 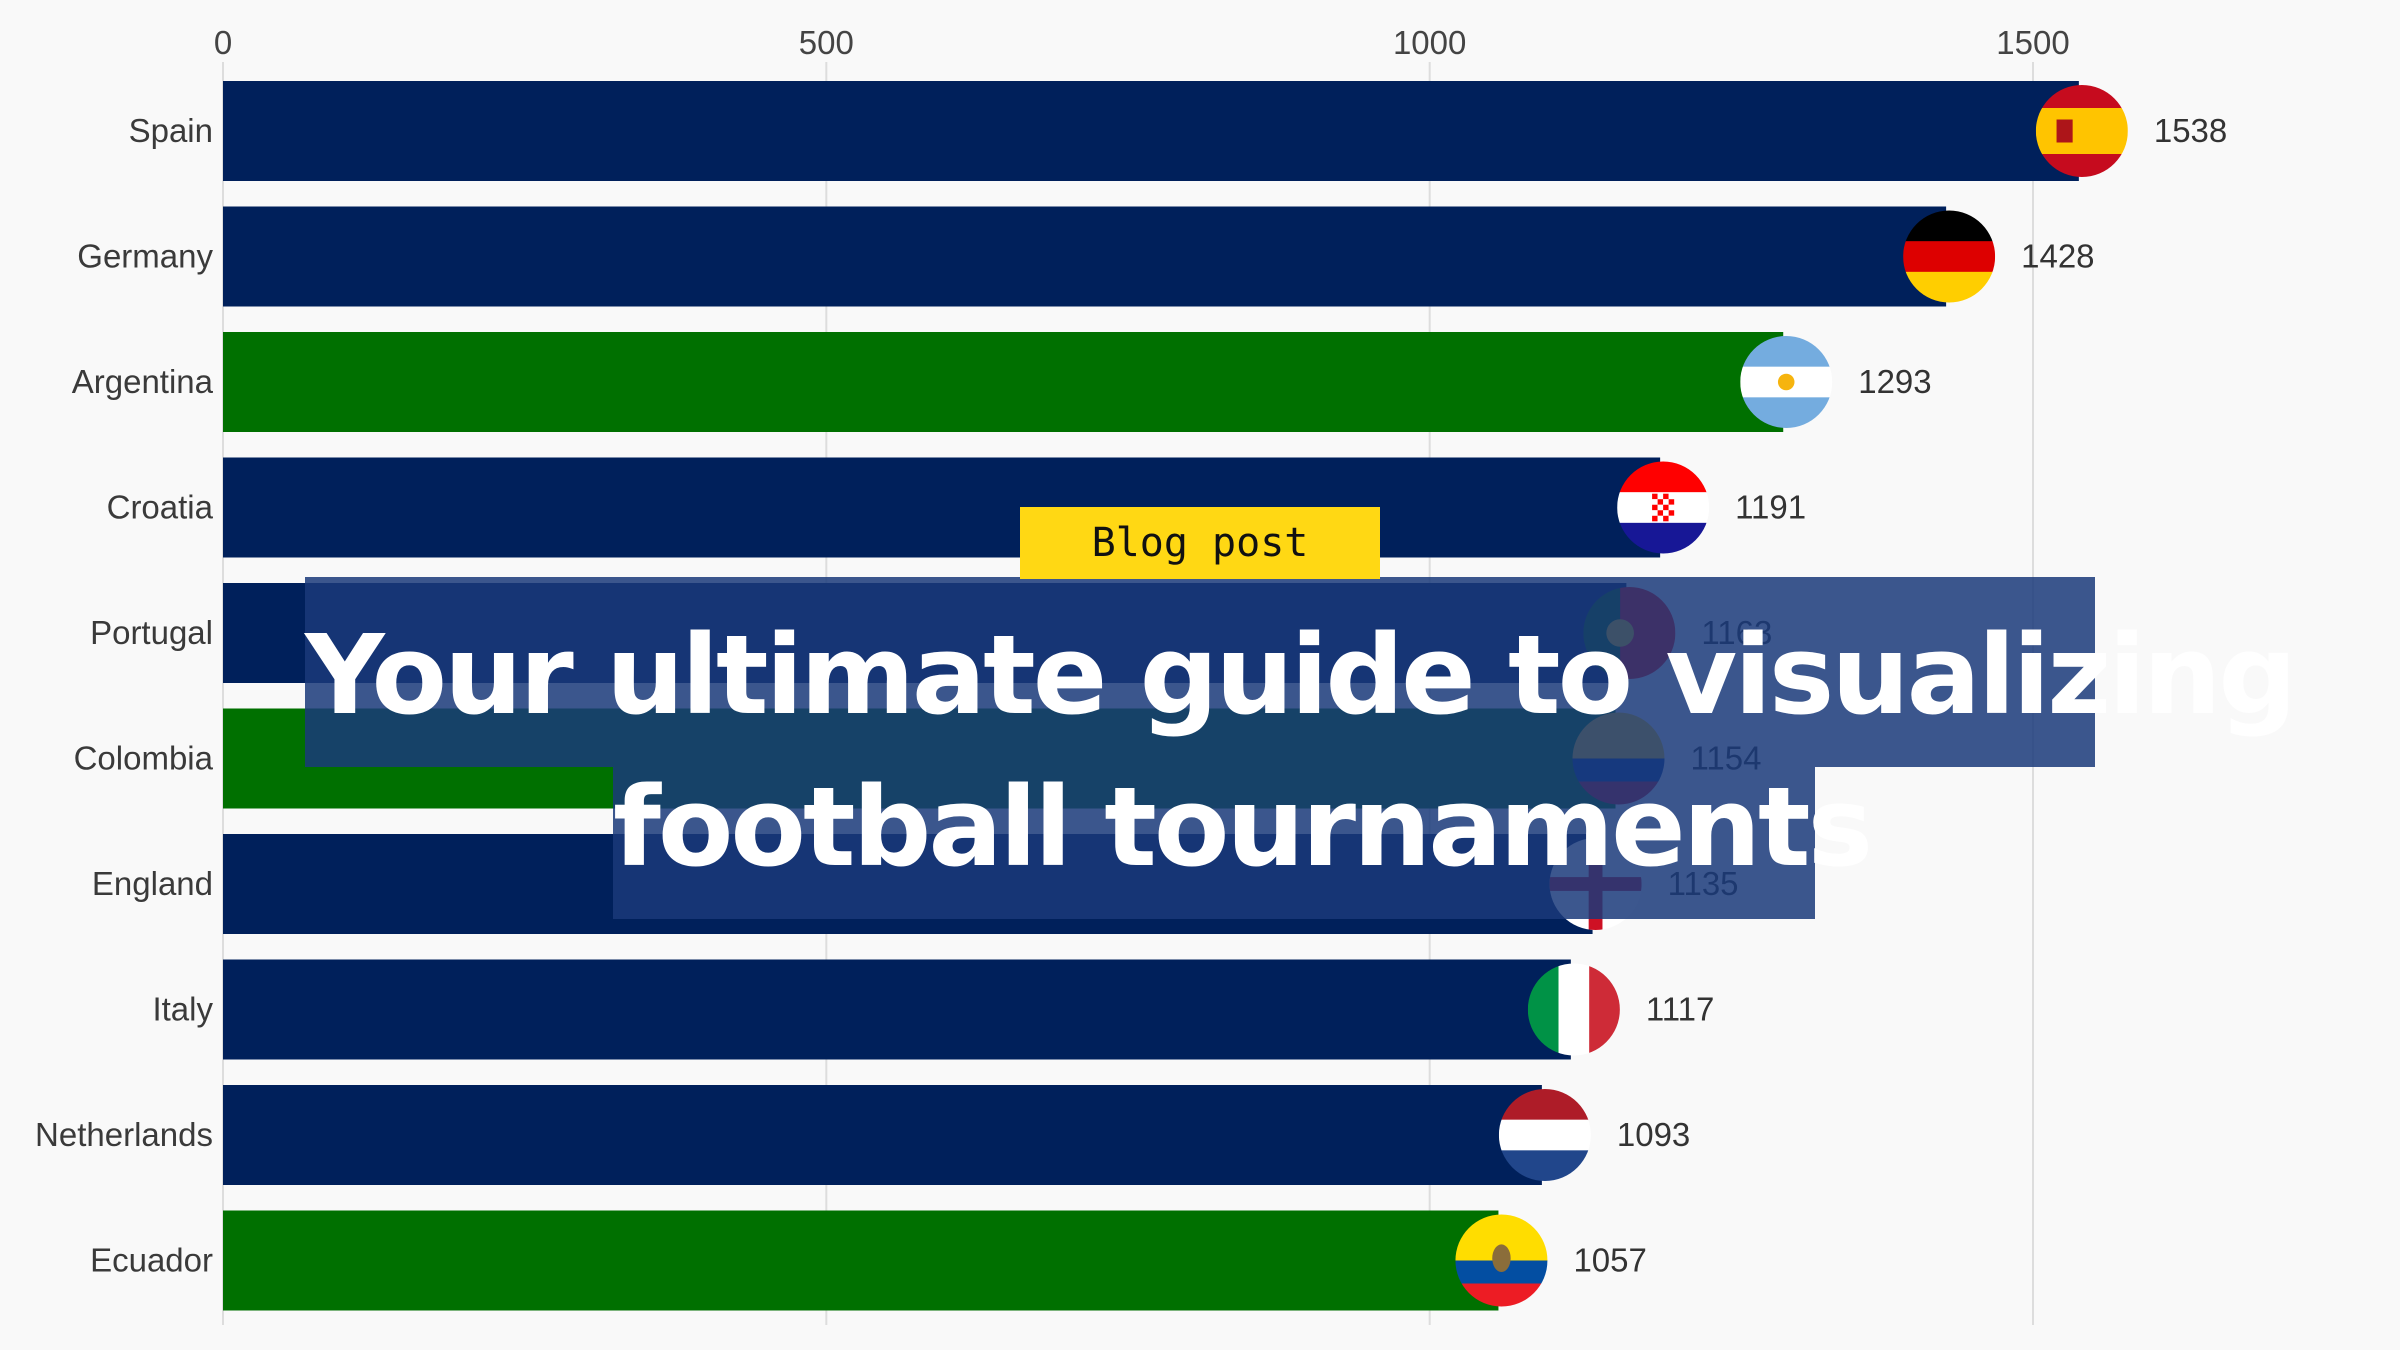 What do you see at coordinates (1544, 1135) in the screenshot?
I see `netherlands-flag-icon` at bounding box center [1544, 1135].